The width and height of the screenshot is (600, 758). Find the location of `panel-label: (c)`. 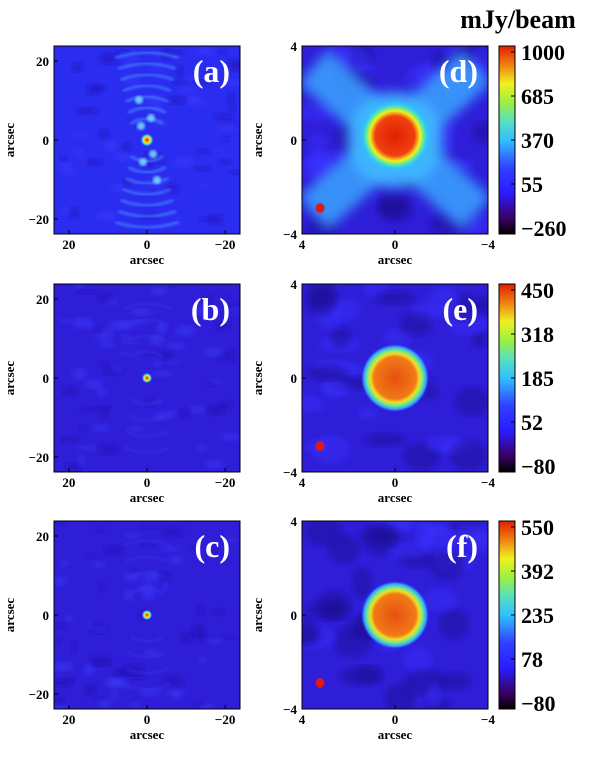

panel-label: (c) is located at coordinates (212, 546).